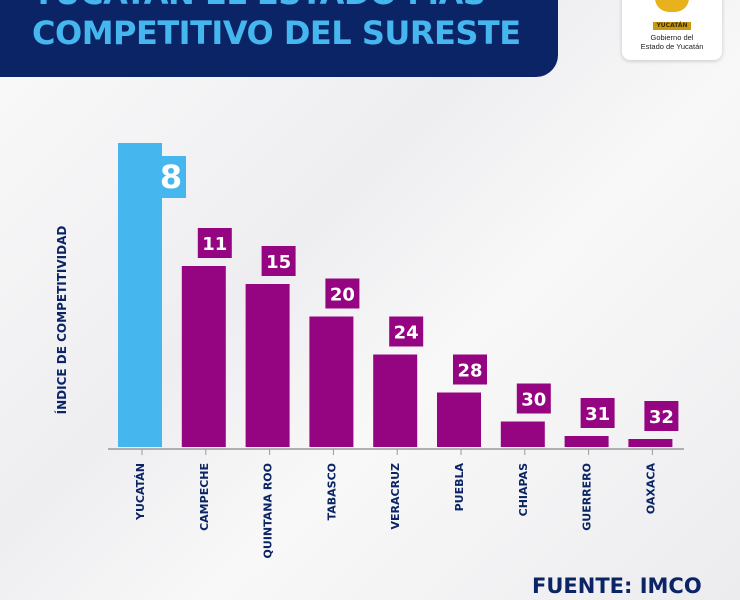  I want to click on data-label: 32, so click(661, 417).